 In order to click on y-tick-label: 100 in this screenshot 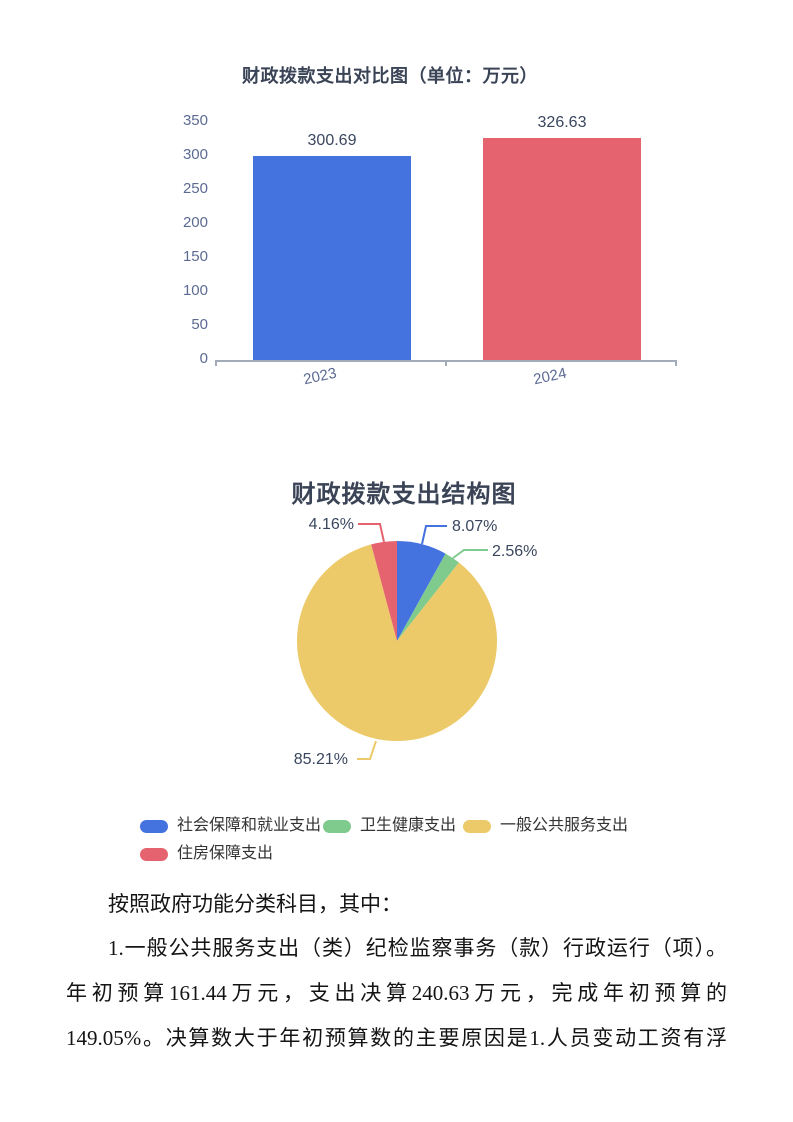, I will do `click(195, 290)`.